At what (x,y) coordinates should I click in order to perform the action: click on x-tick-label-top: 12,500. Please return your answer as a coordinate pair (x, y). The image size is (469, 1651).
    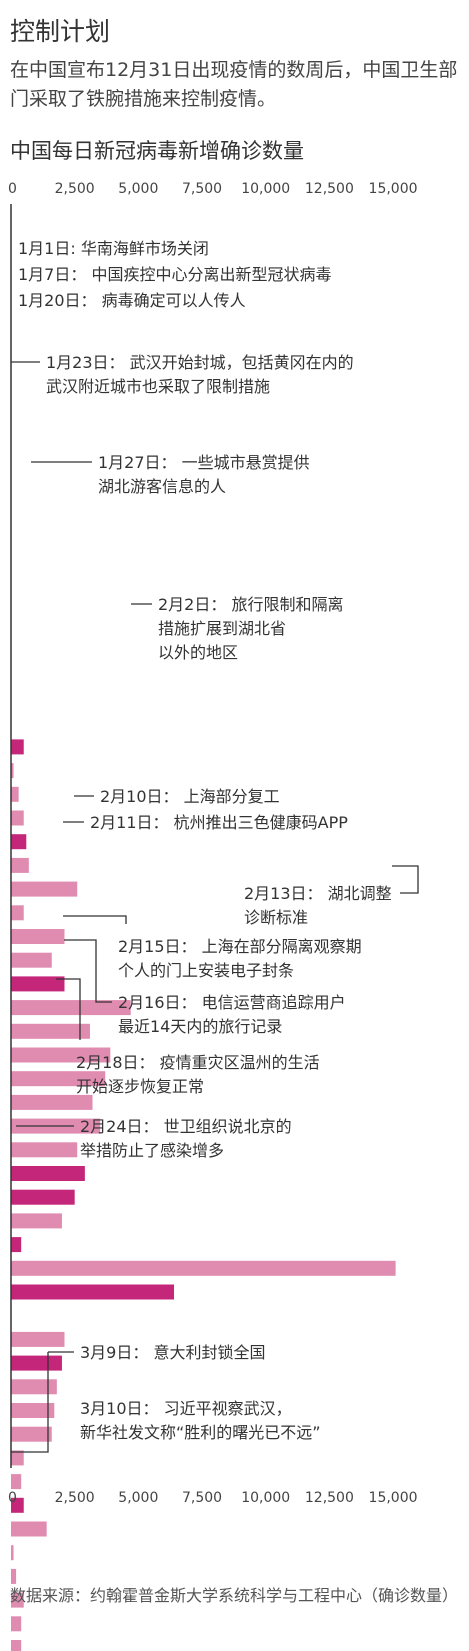
    Looking at the image, I should click on (329, 189).